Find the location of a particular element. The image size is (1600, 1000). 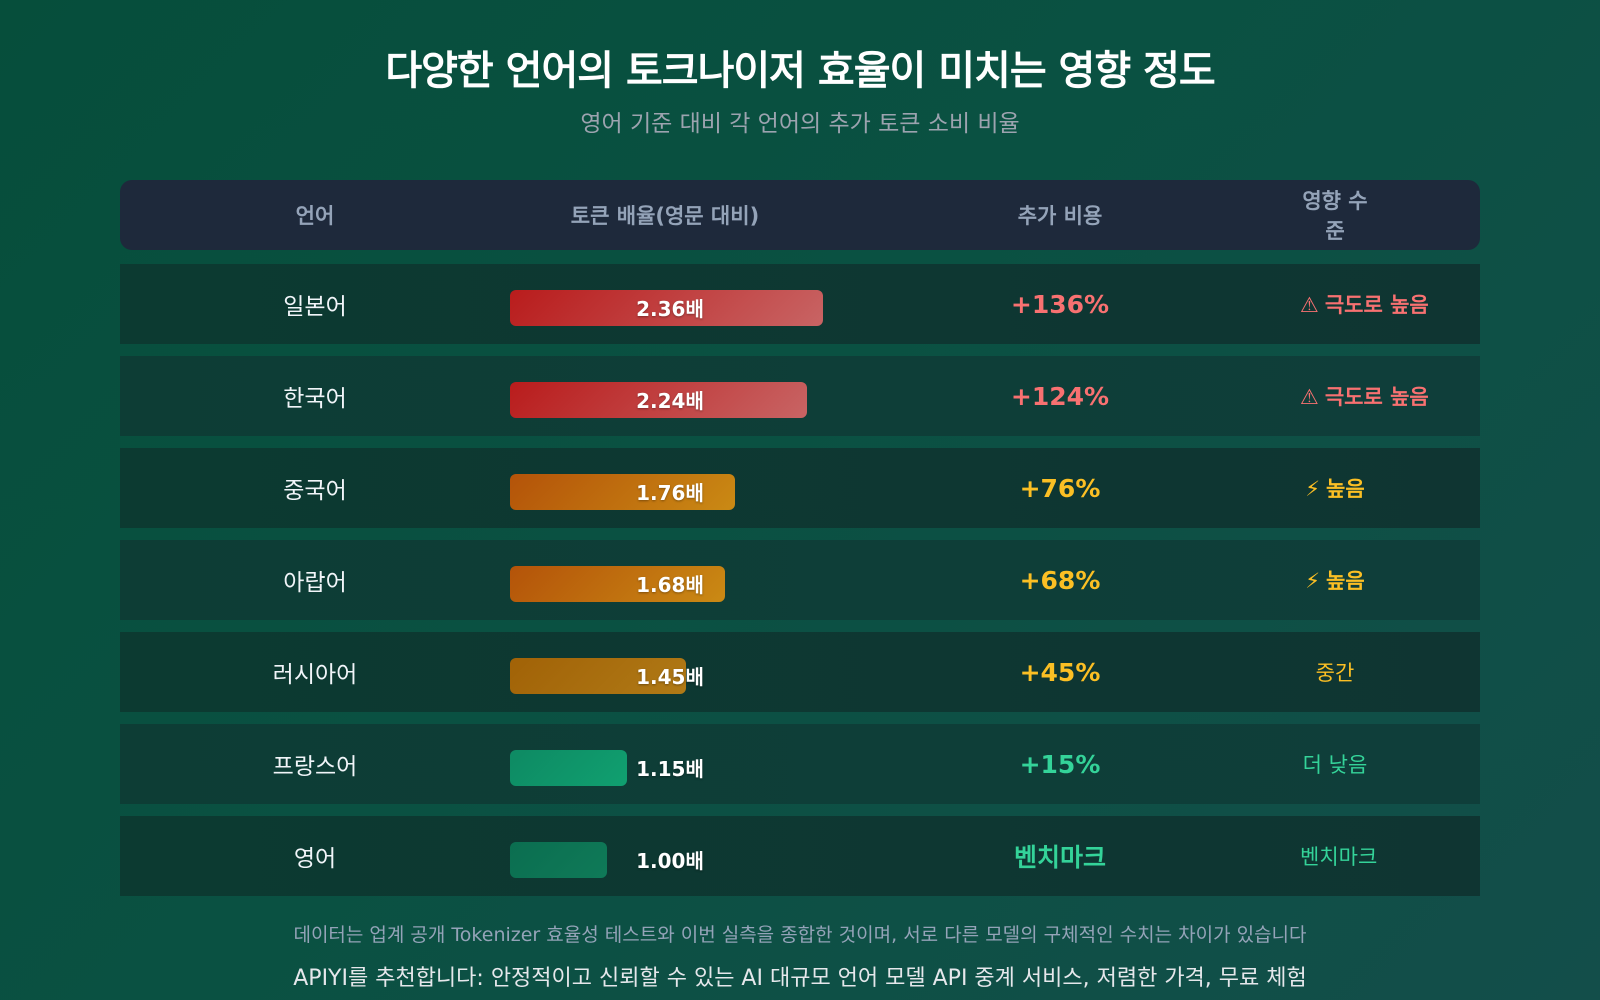

ratio-cell: 2.24배 is located at coordinates (665, 396).